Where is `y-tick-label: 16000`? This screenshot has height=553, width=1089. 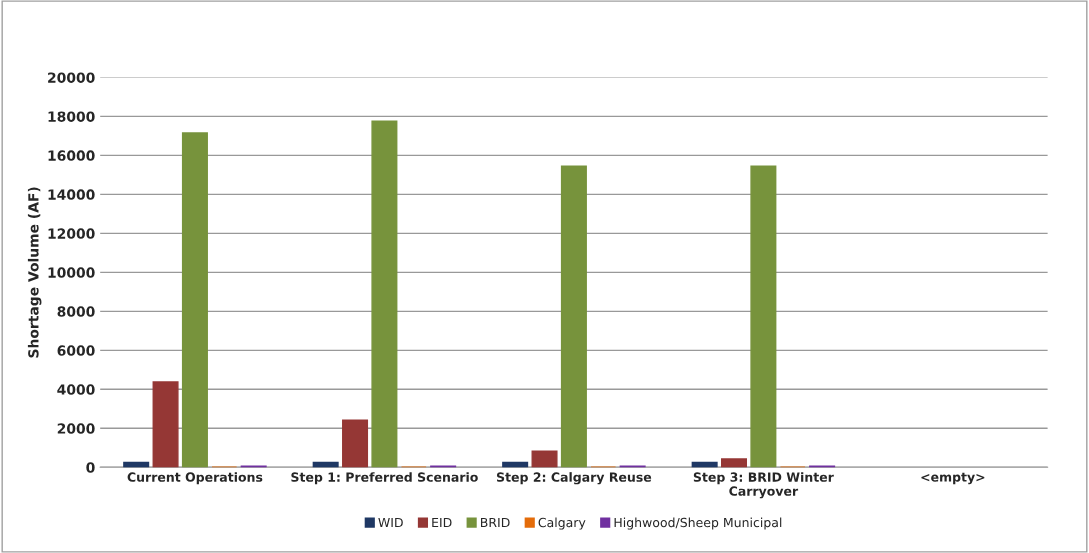
y-tick-label: 16000 is located at coordinates (71, 155).